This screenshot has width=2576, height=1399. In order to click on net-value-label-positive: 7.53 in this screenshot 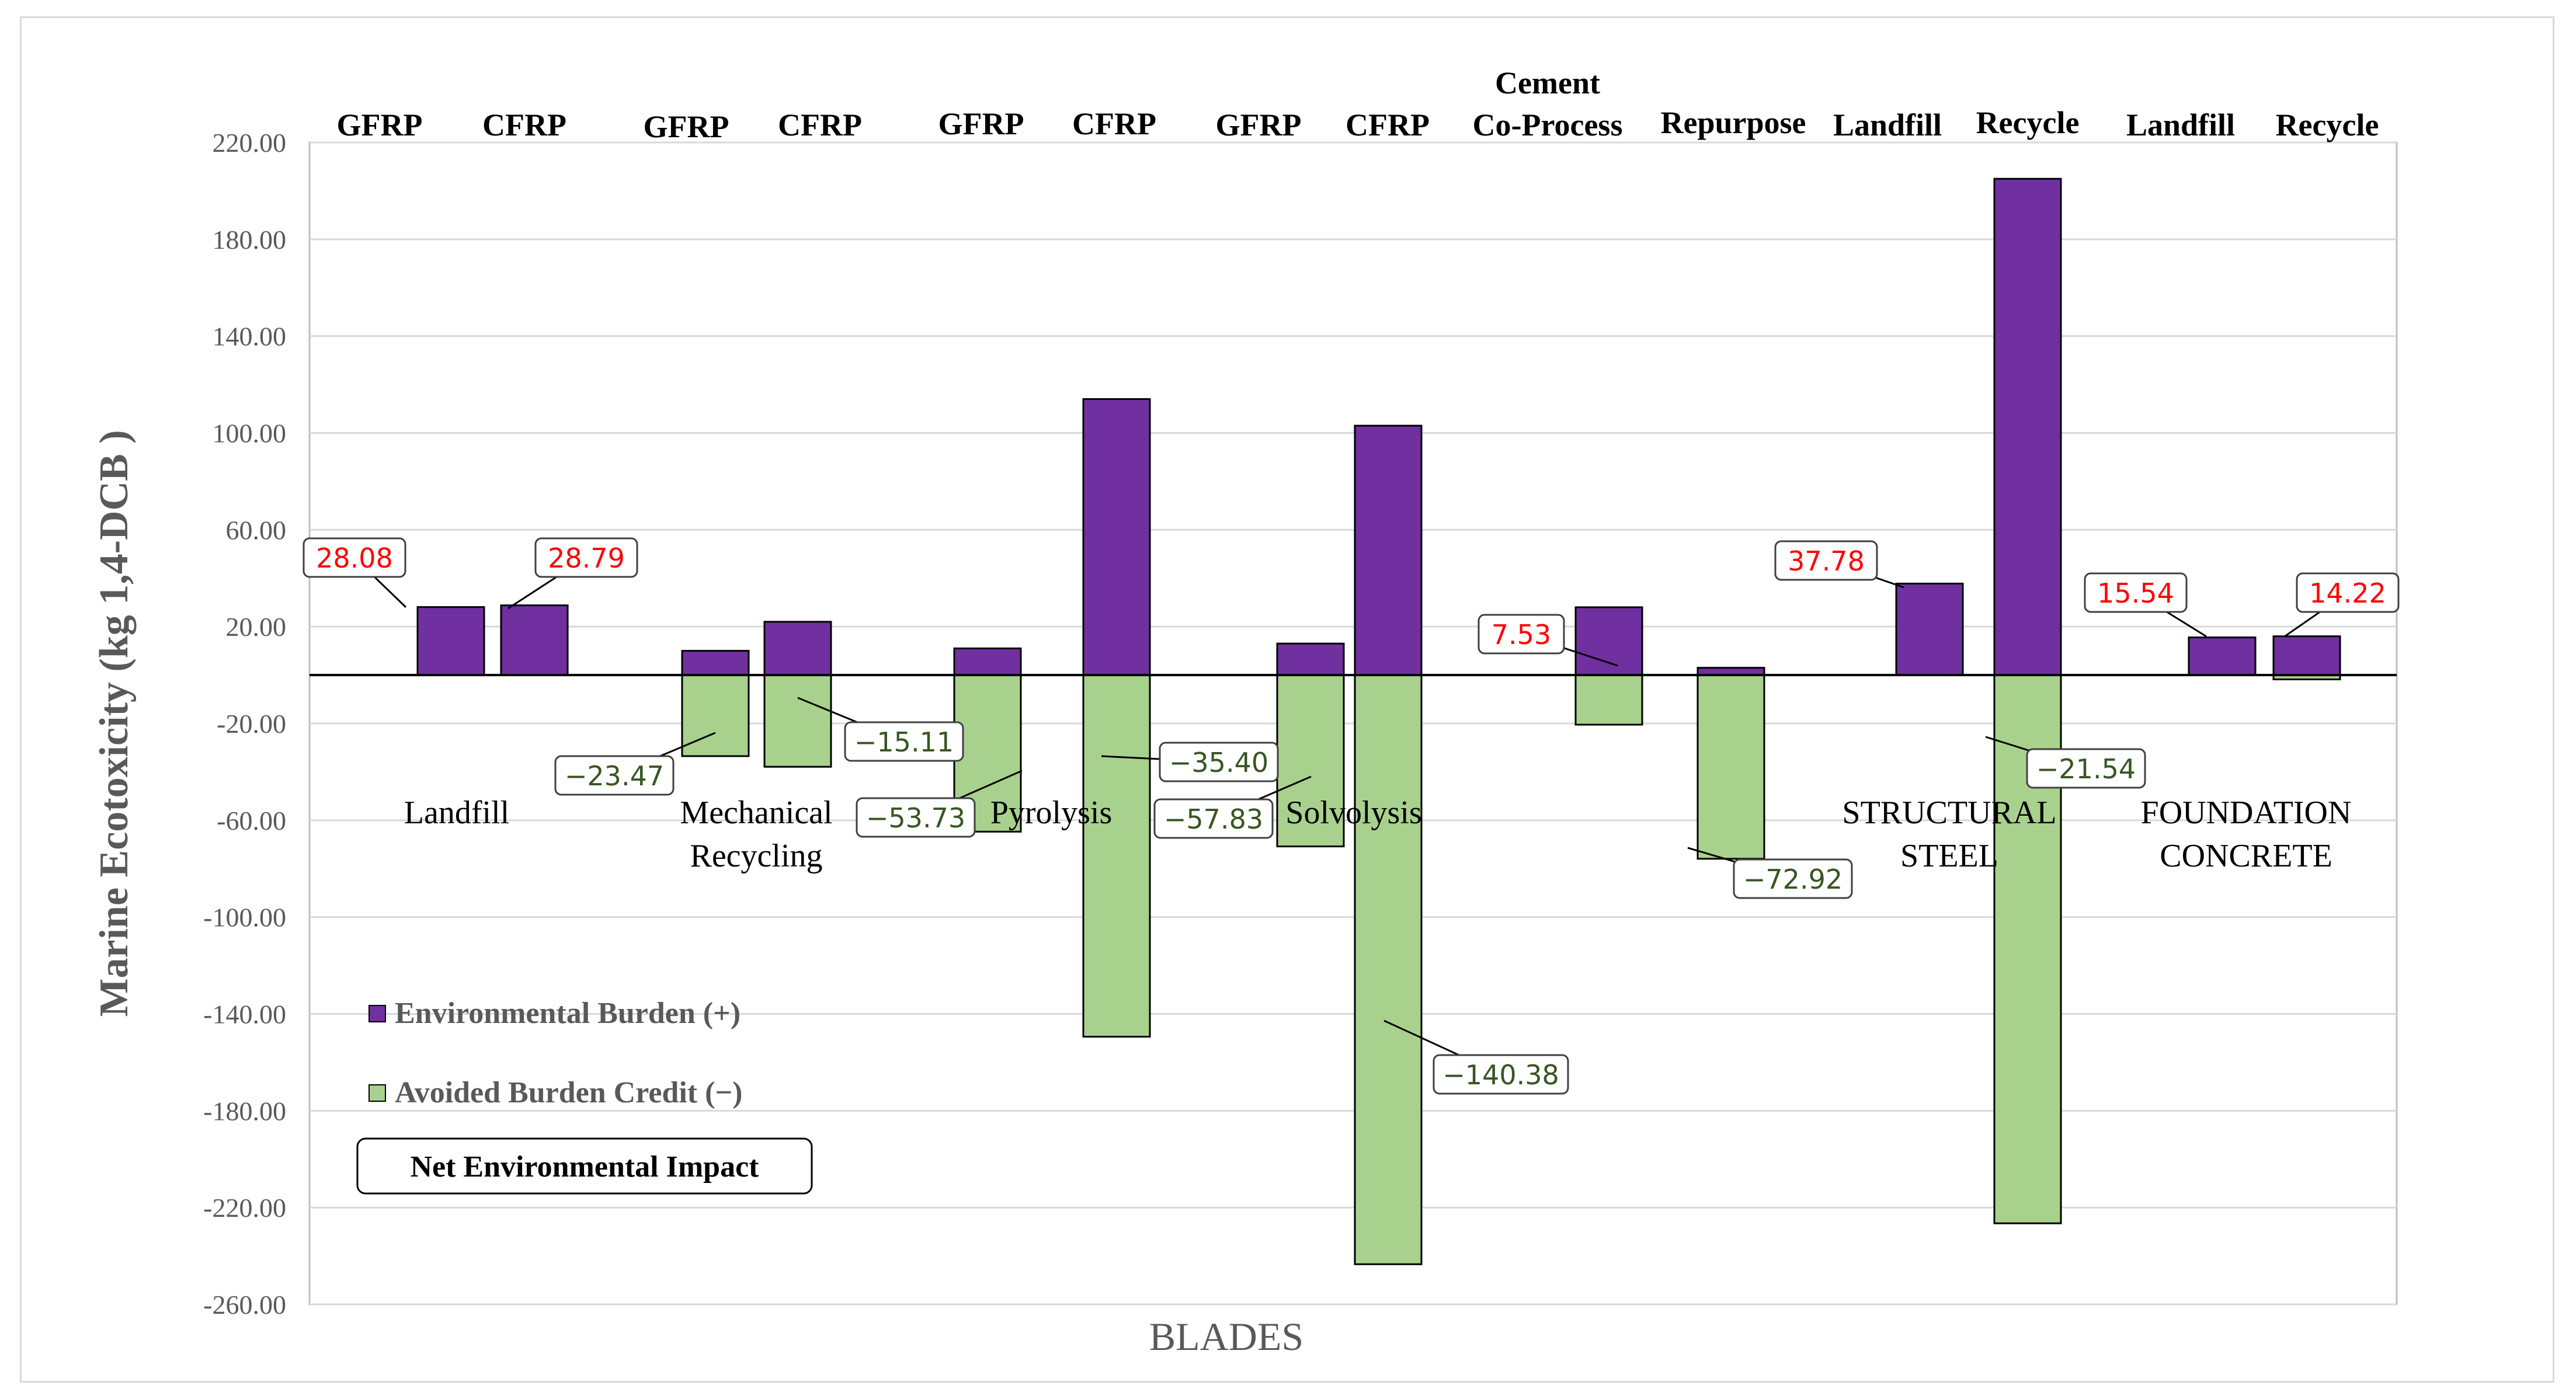, I will do `click(1521, 634)`.